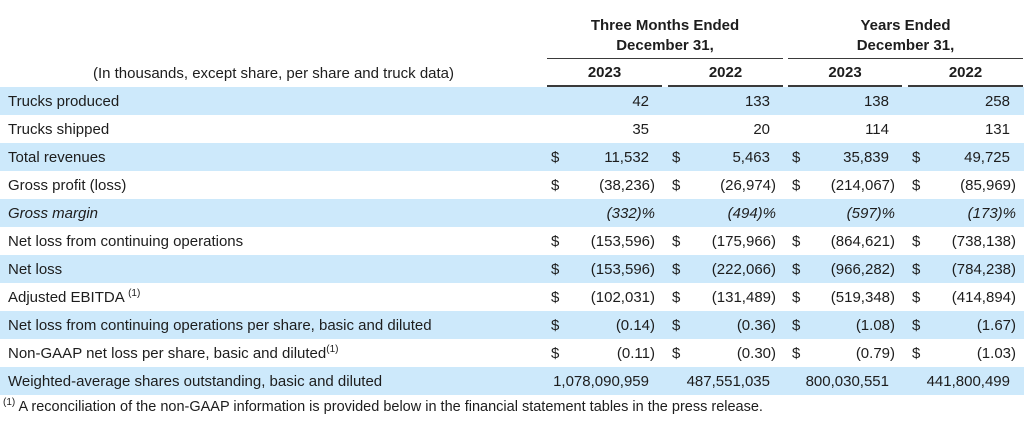 This screenshot has width=1024, height=431. Describe the element at coordinates (876, 101) in the screenshot. I see `cell-value: 138` at that location.